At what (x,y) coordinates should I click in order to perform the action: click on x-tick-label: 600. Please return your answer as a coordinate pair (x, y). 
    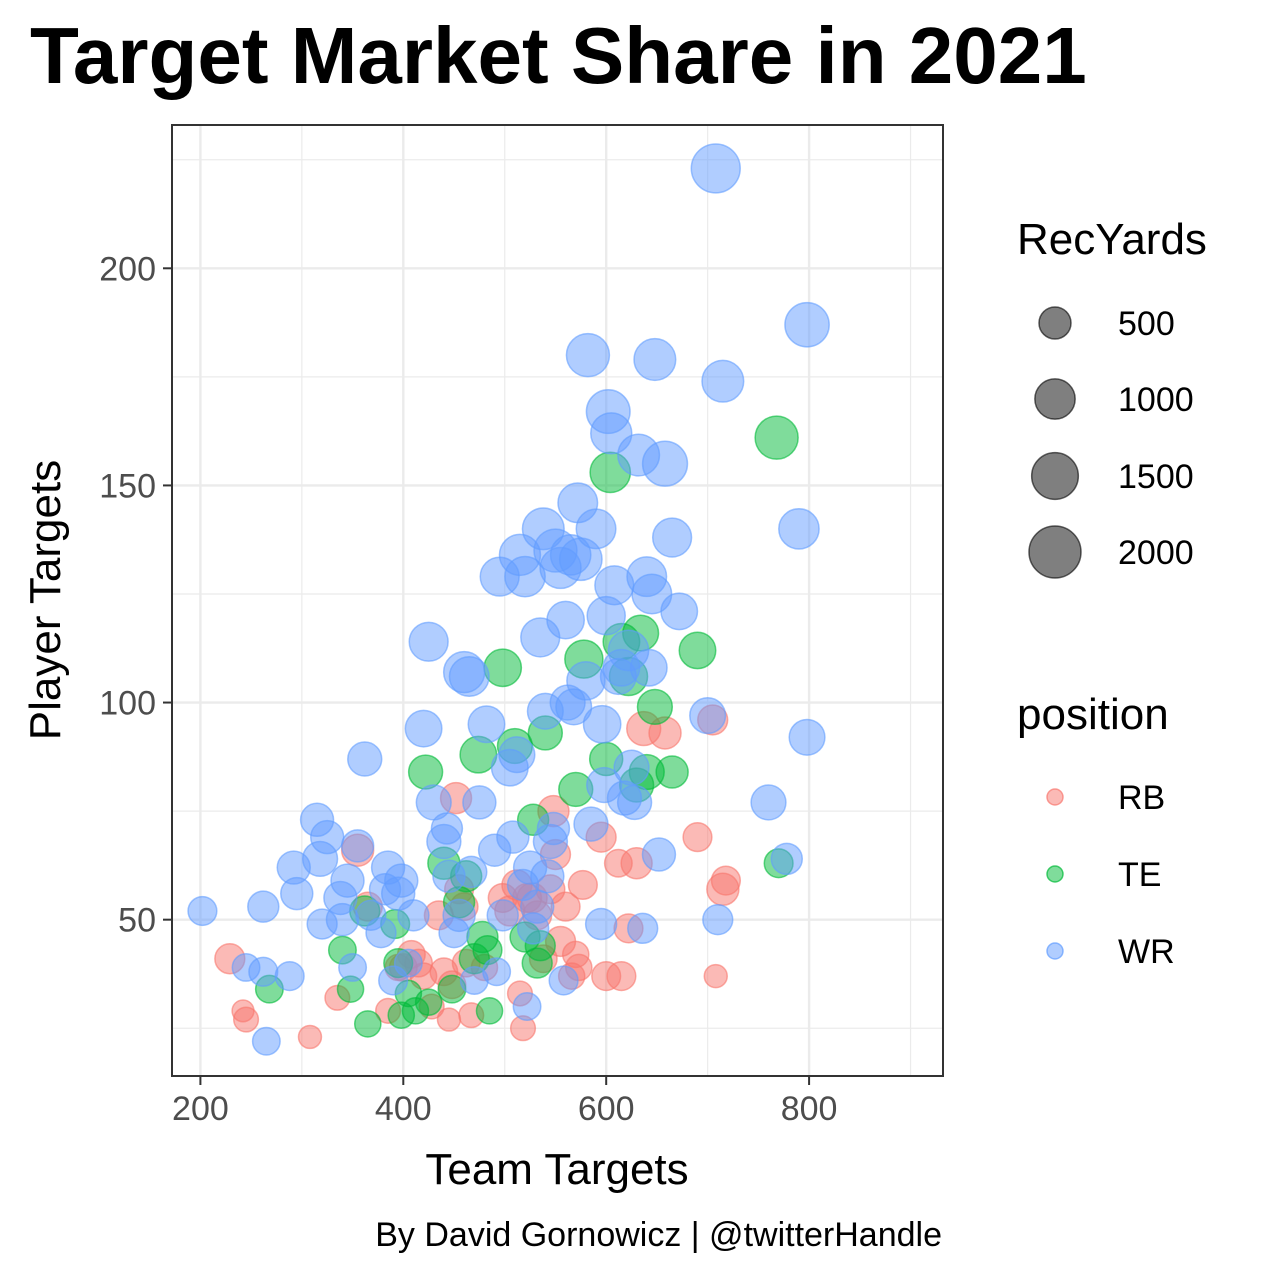
    Looking at the image, I should click on (606, 1109).